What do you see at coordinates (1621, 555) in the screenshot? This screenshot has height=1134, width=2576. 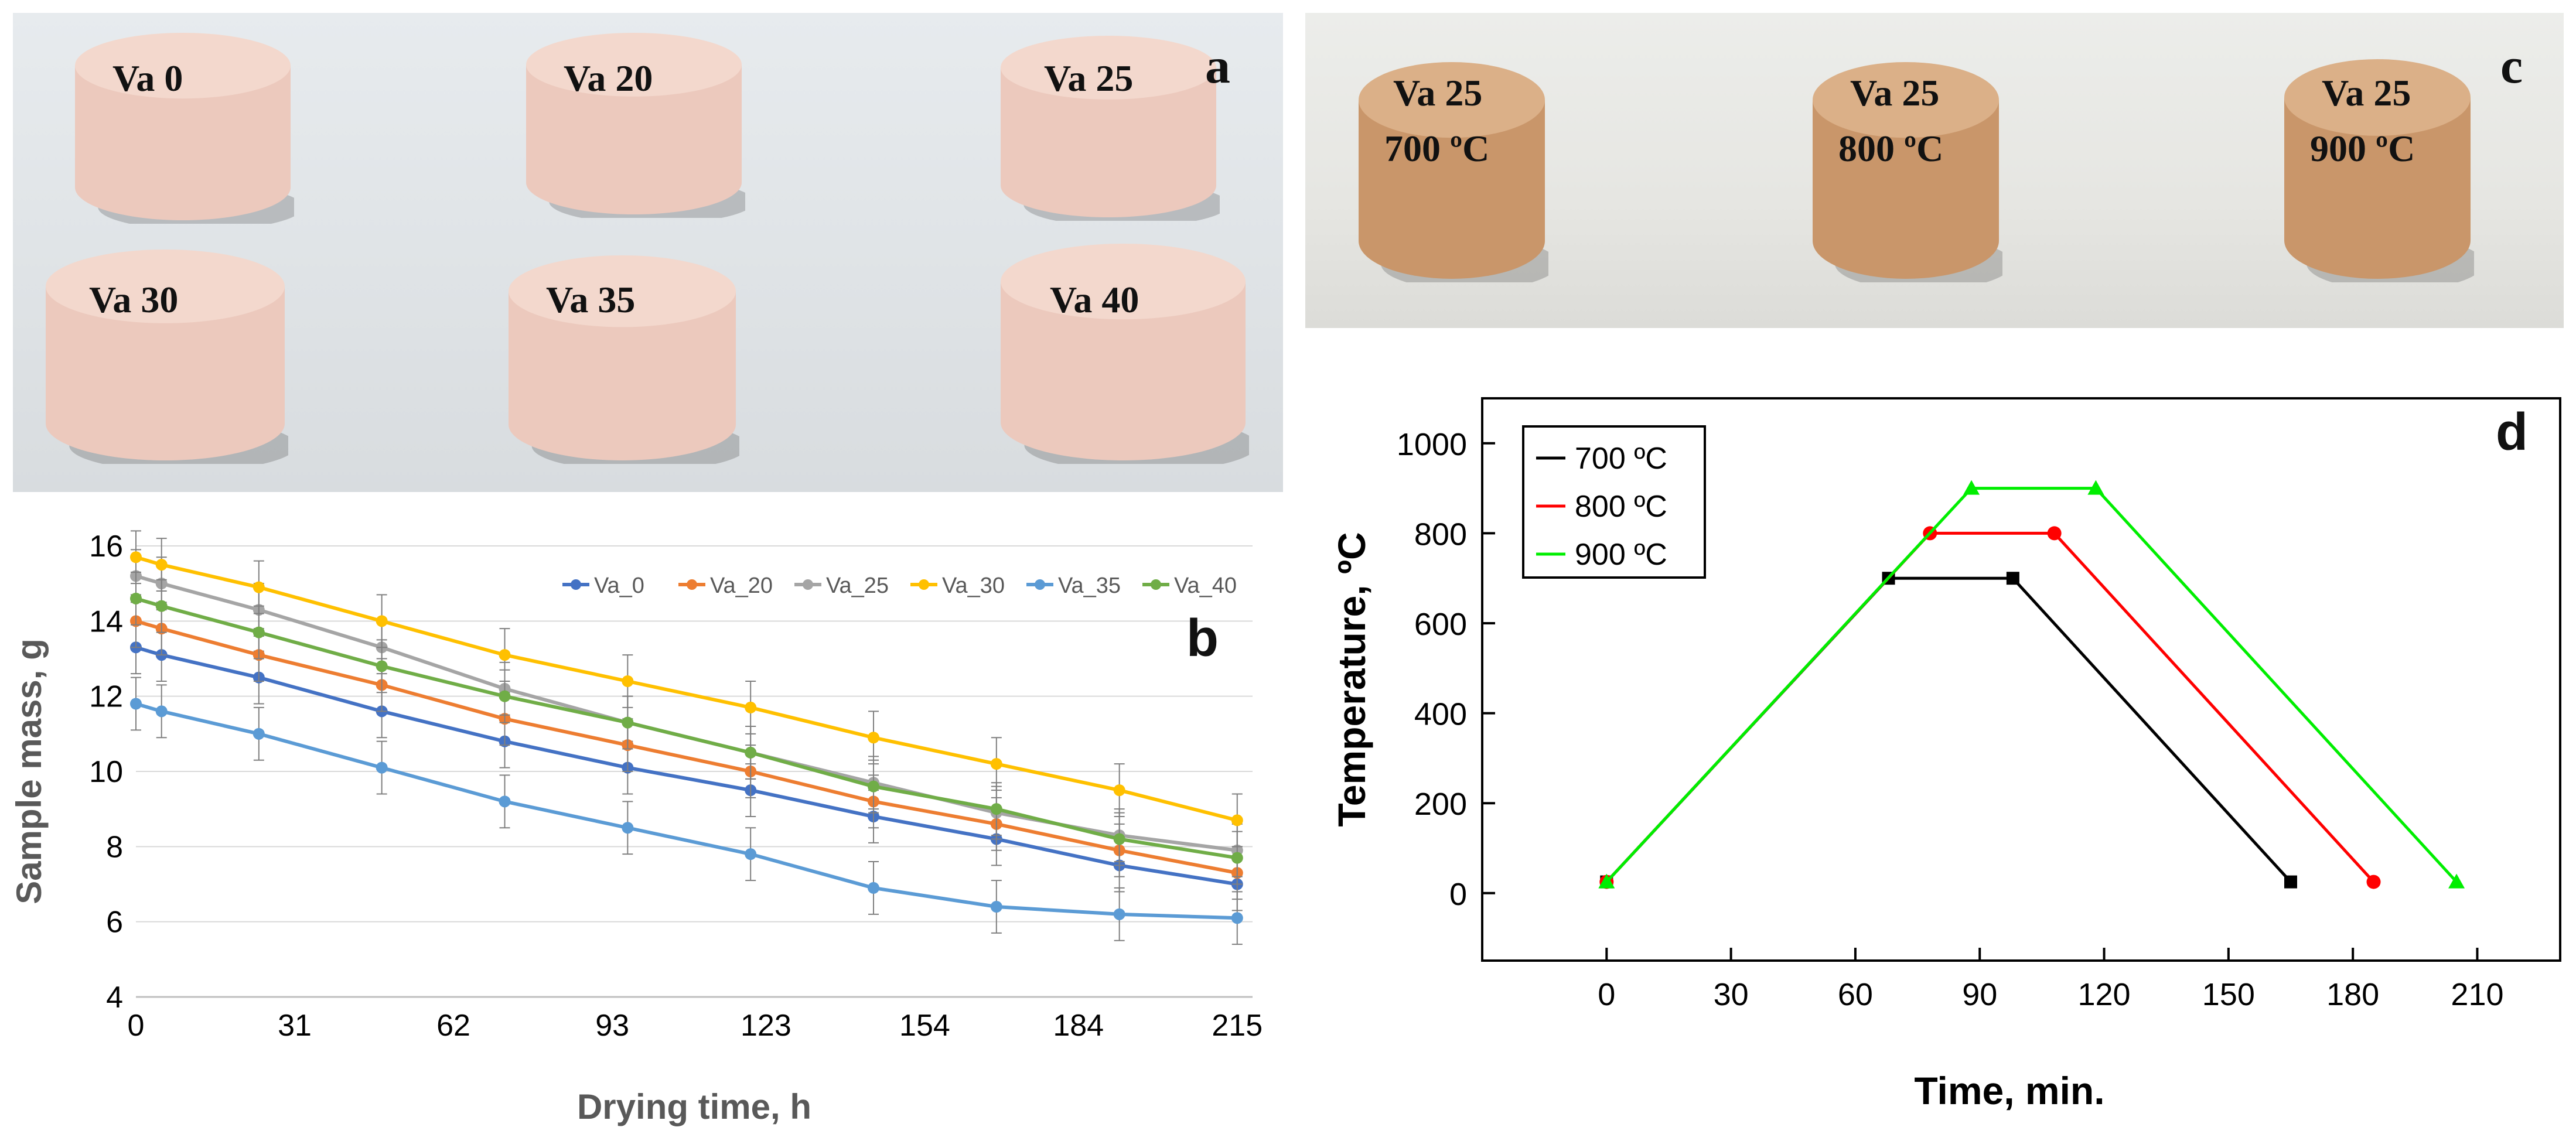 I see `legend-label: 900 ºC` at bounding box center [1621, 555].